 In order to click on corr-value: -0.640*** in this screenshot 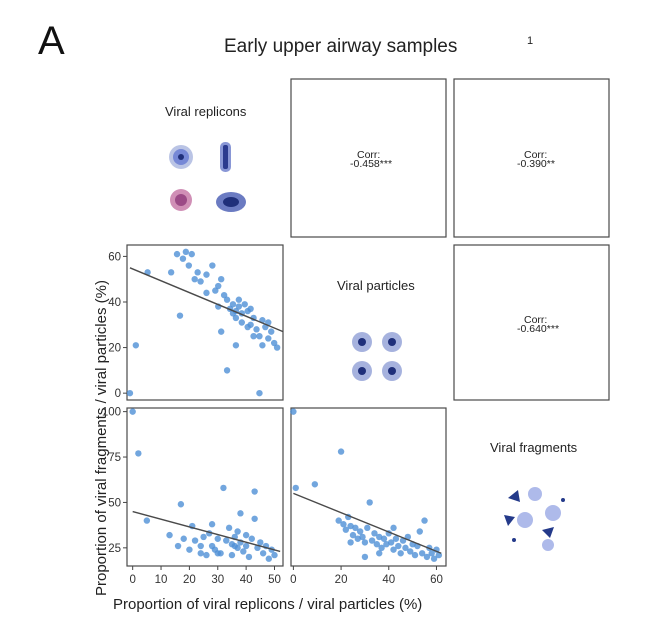, I will do `click(538, 329)`.